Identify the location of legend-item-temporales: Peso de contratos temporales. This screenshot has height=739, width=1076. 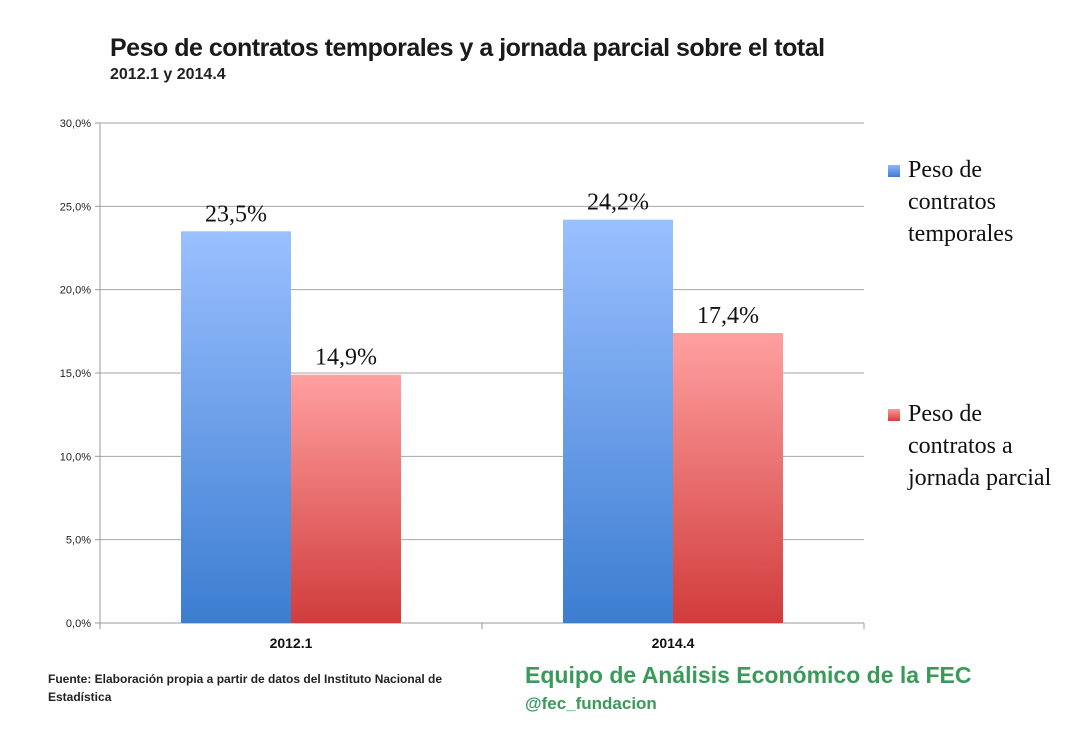
(973, 202).